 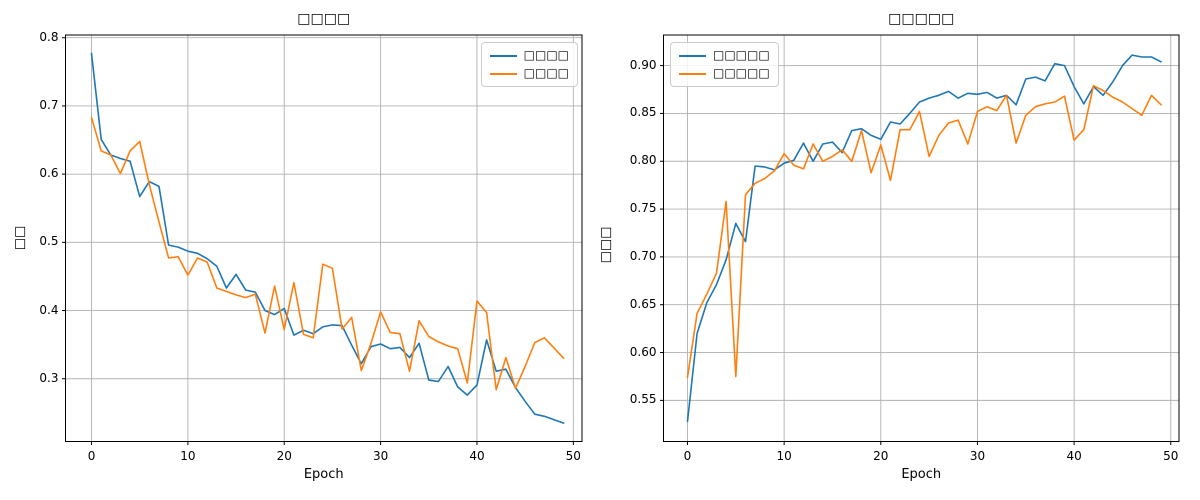 I want to click on accuracy-x-tick-label: 20, so click(x=881, y=455).